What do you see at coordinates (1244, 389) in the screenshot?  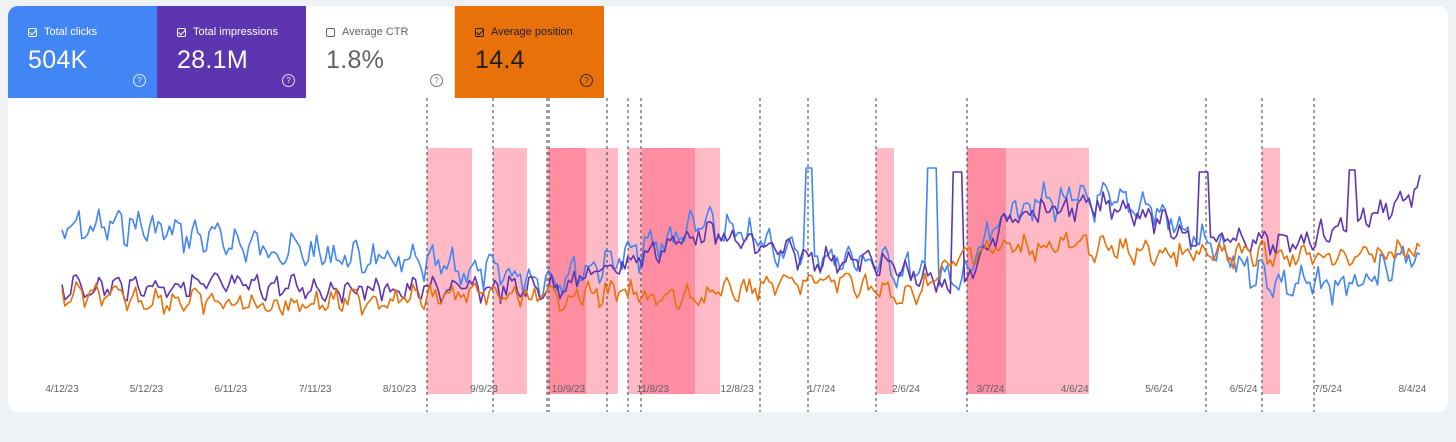 I see `x-tick-label: 6/5/24` at bounding box center [1244, 389].